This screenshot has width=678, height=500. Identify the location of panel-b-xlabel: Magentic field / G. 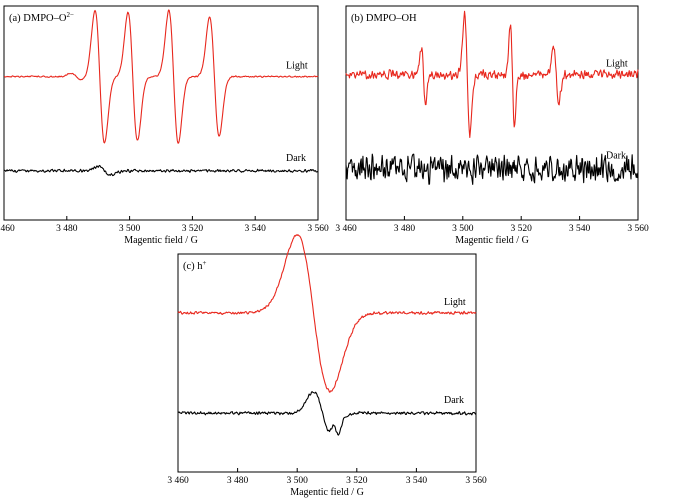
(492, 240).